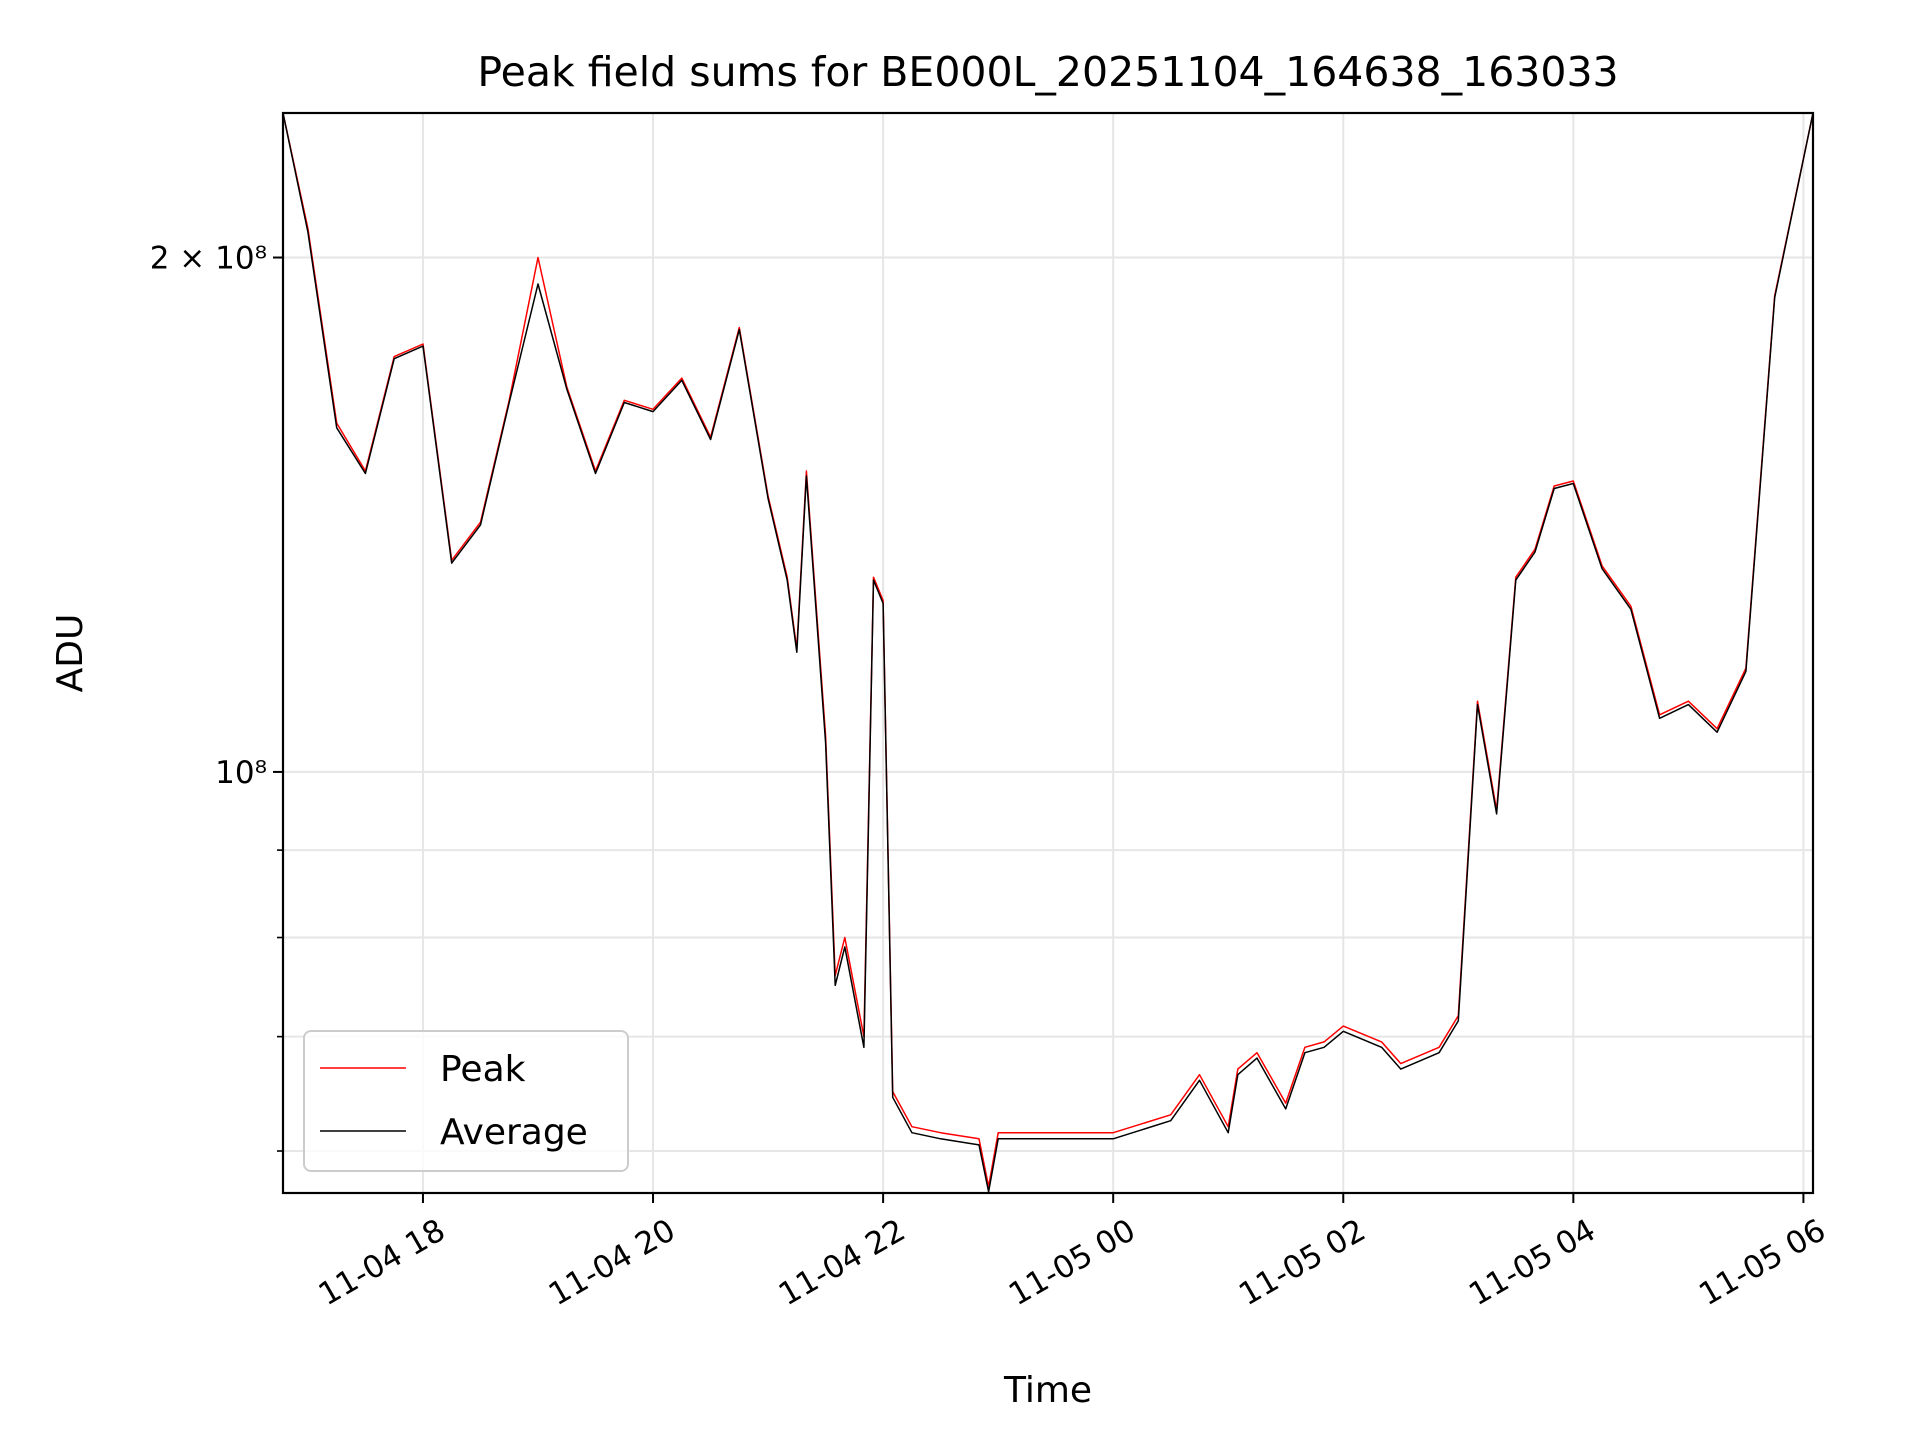 The image size is (1920, 1440). Describe the element at coordinates (483, 1069) in the screenshot. I see `legend-label-peak: Peak` at that location.